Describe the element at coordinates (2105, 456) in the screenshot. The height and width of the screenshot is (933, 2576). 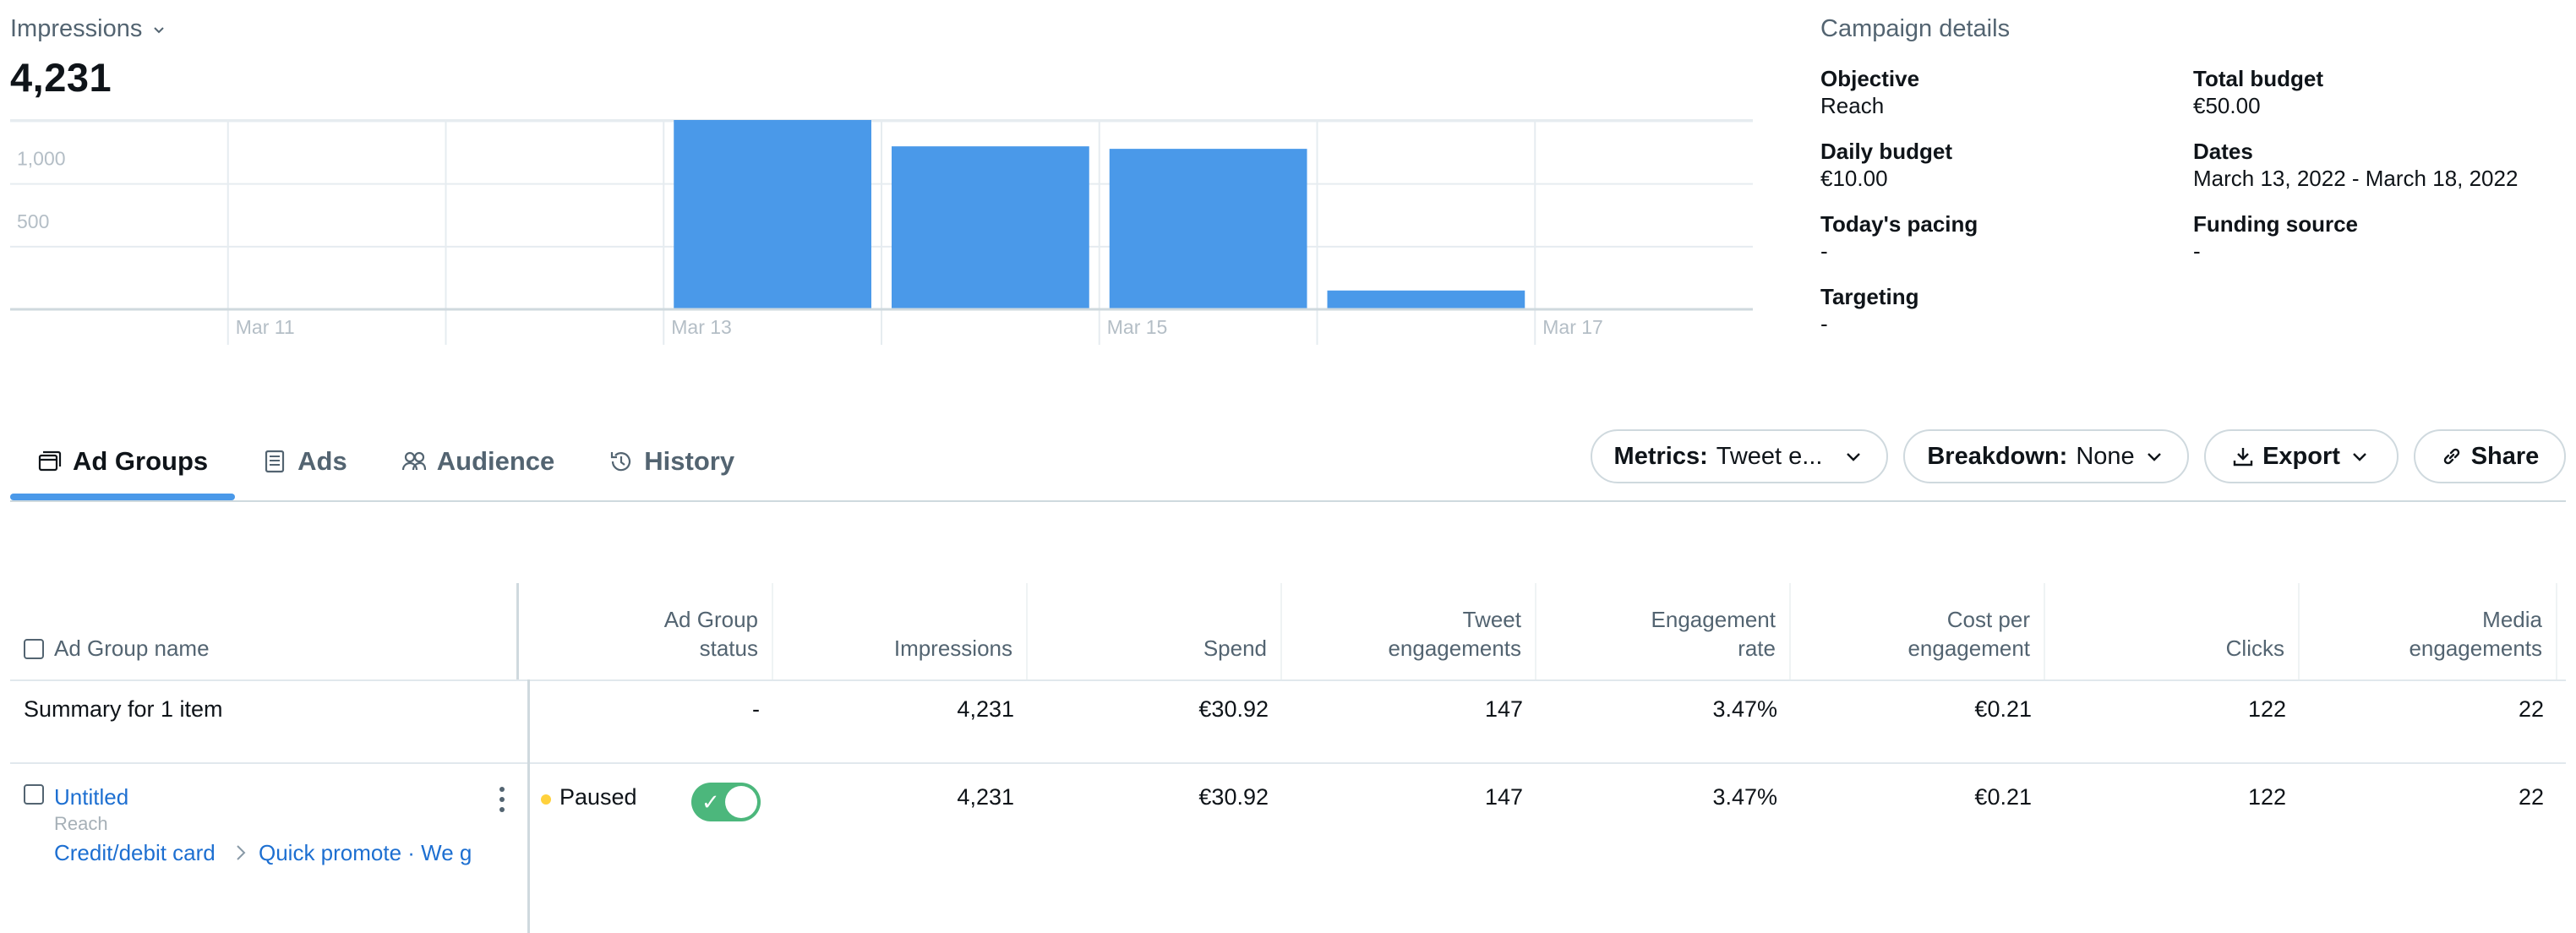
I see `breakdown-value: None` at that location.